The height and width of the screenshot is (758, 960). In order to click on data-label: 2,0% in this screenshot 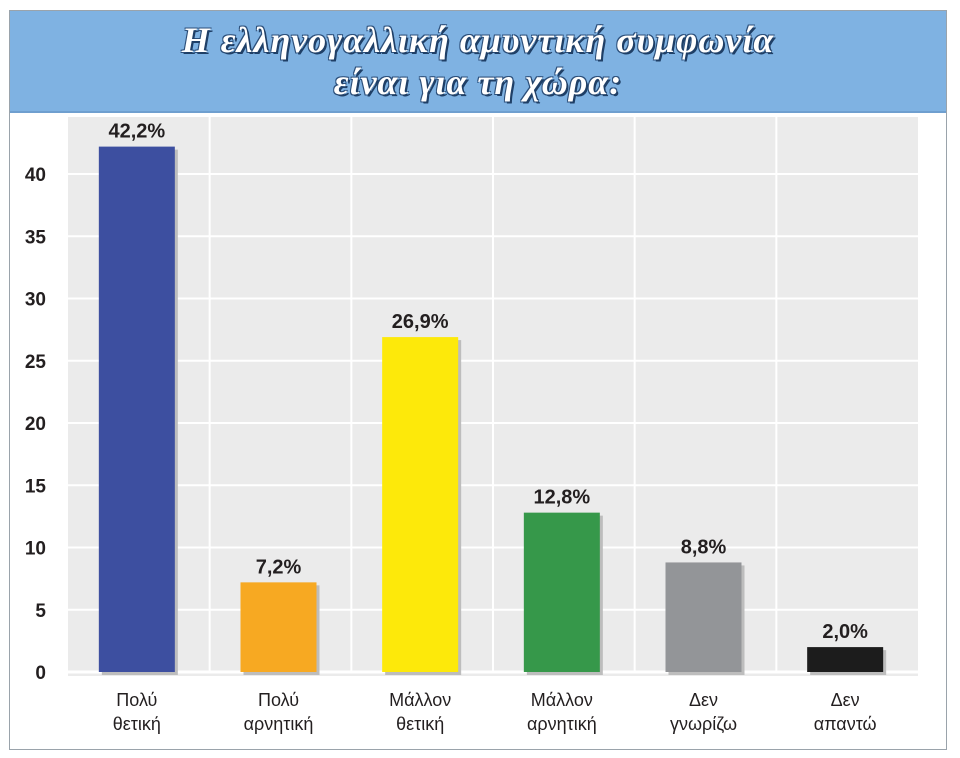, I will do `click(845, 632)`.